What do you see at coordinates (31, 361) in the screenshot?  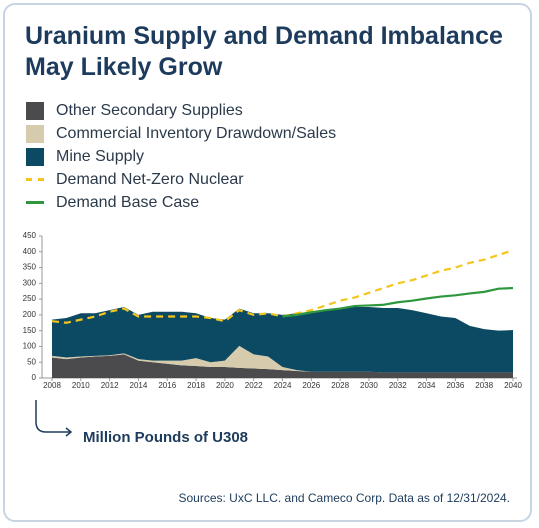 I see `y-tick-label: 50` at bounding box center [31, 361].